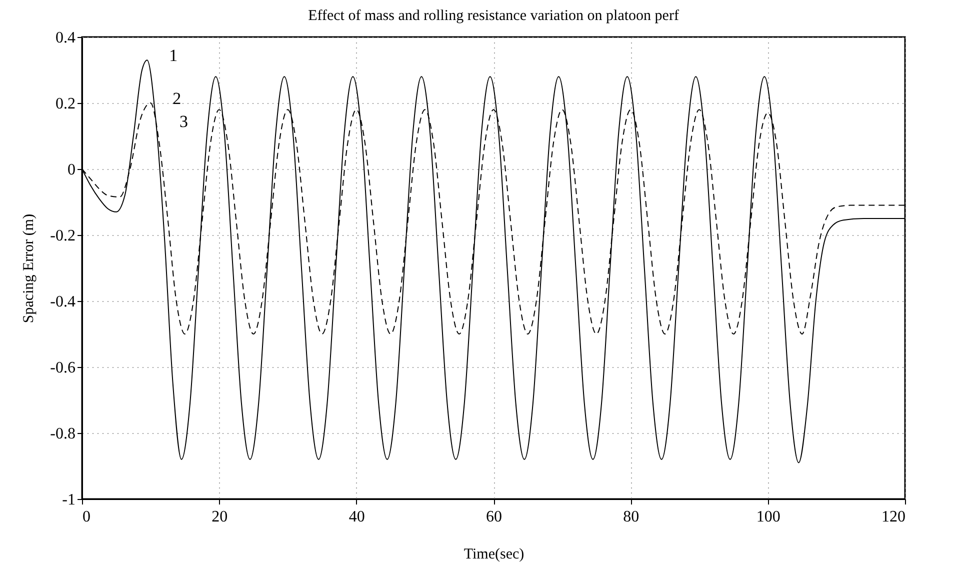 This screenshot has width=956, height=570. I want to click on x-tick-label: 120, so click(894, 517).